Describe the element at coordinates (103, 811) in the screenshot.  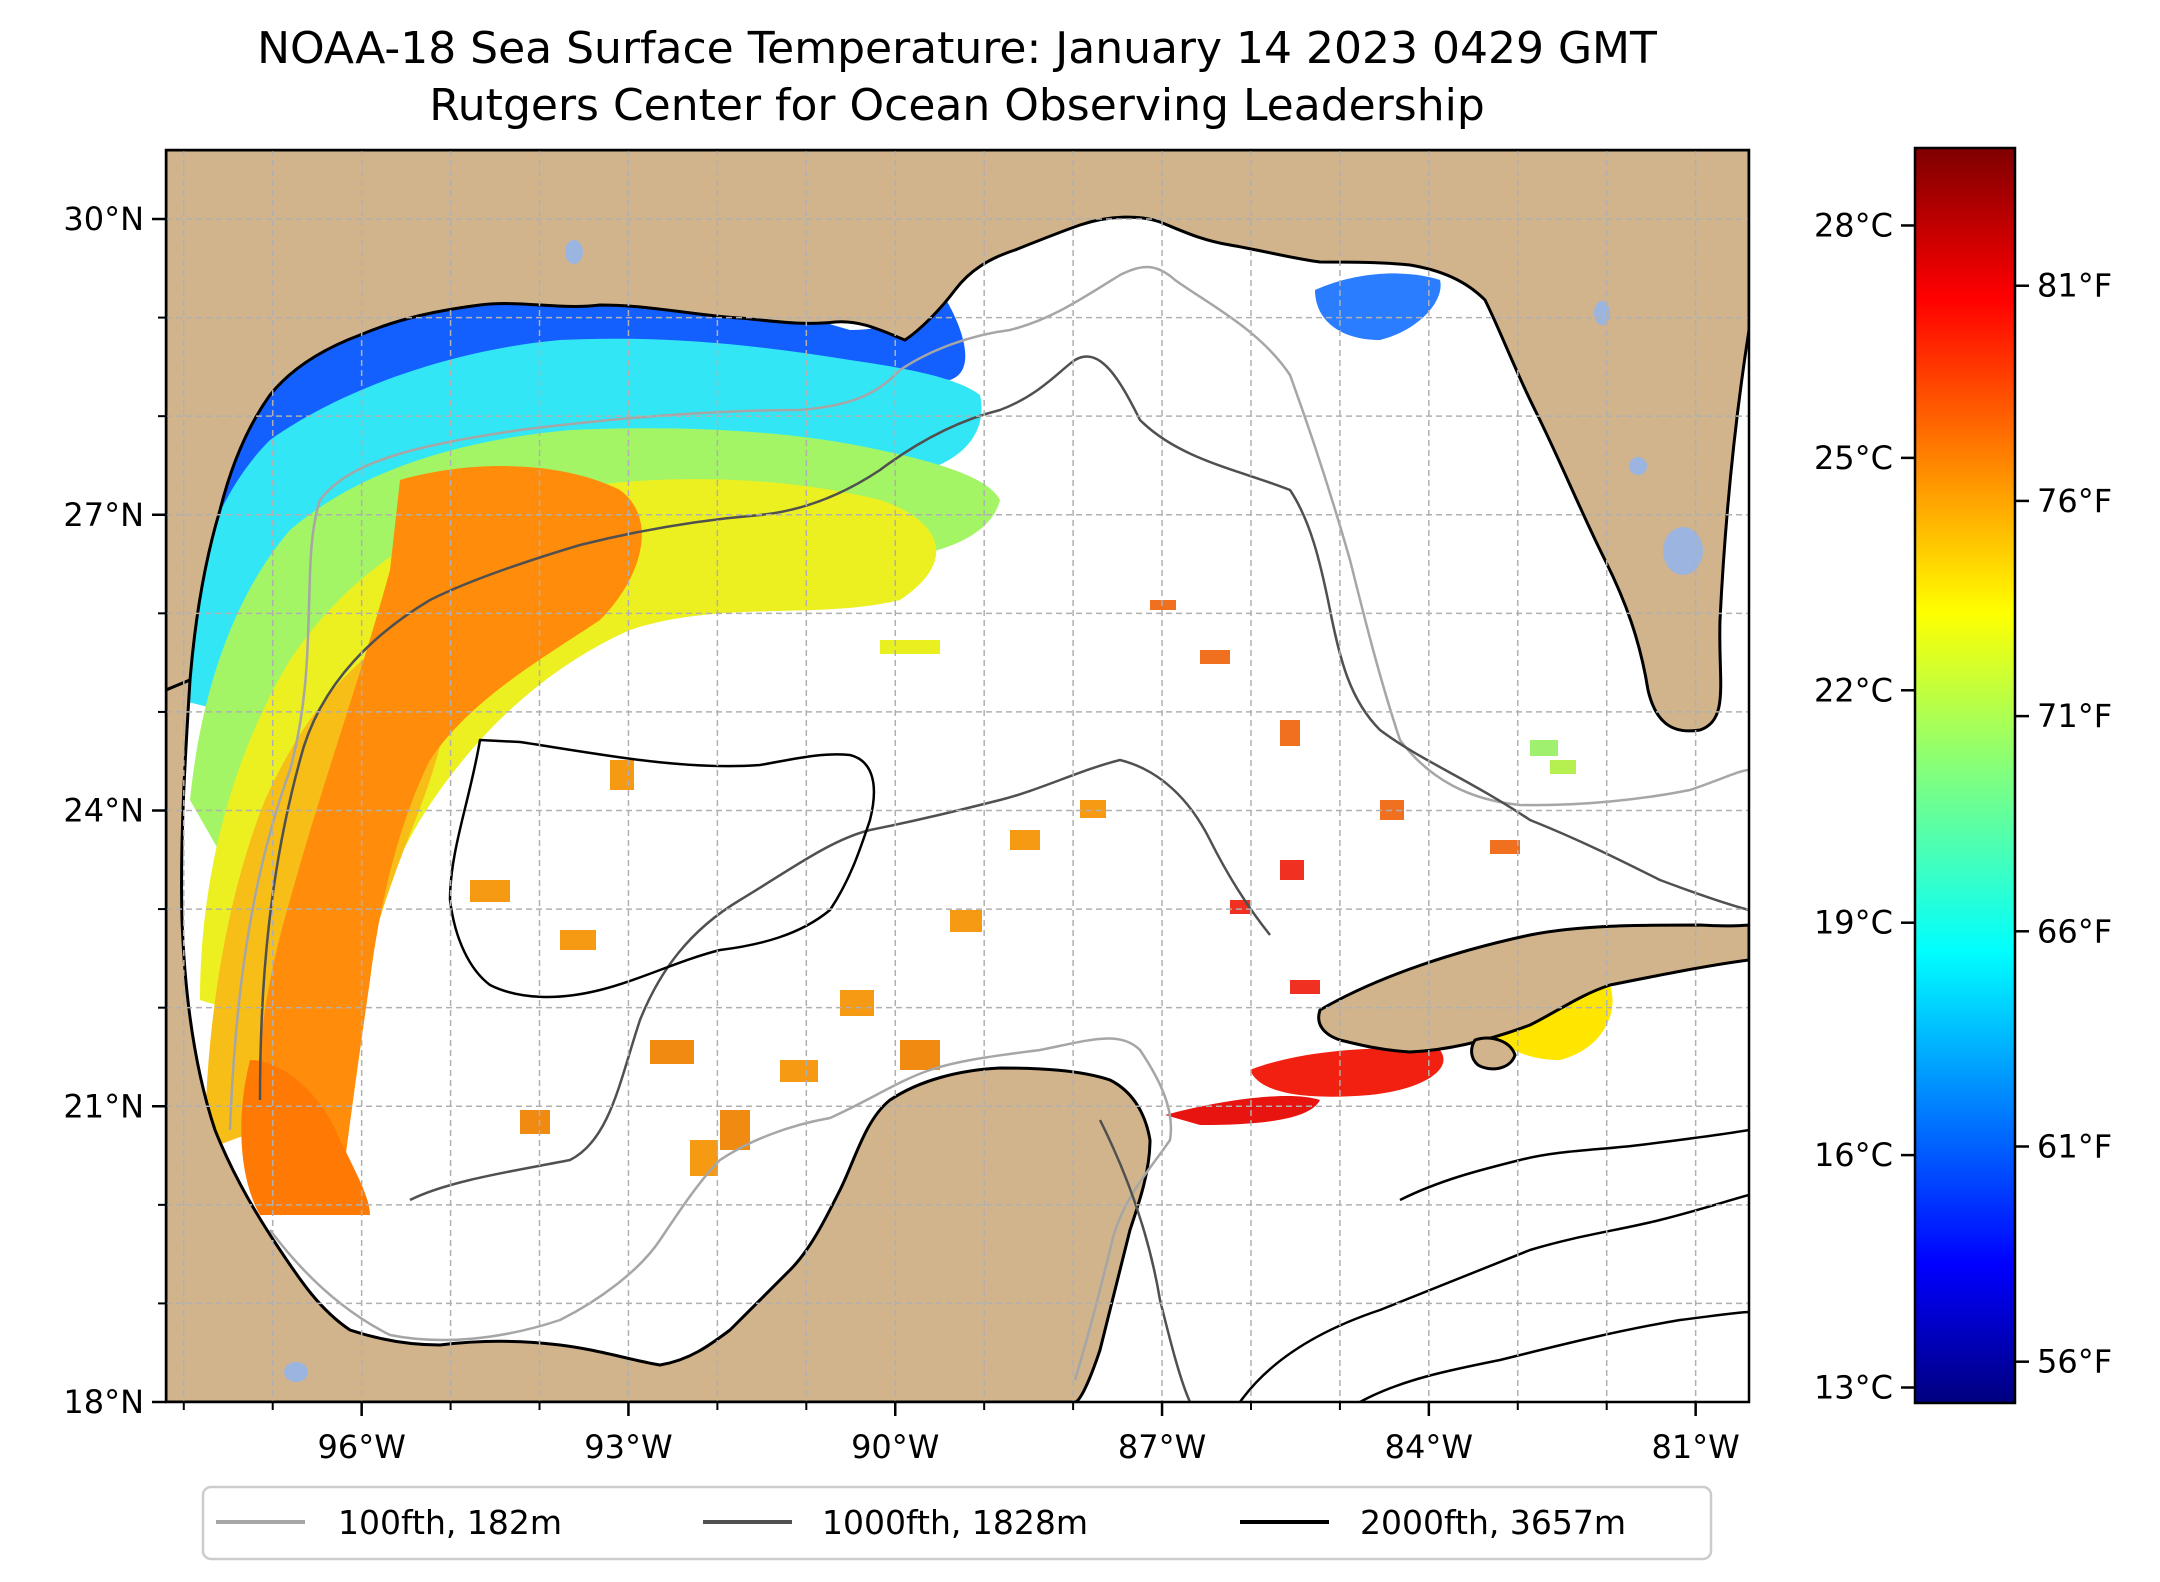
I see `lat-tick-label: 24°N` at that location.